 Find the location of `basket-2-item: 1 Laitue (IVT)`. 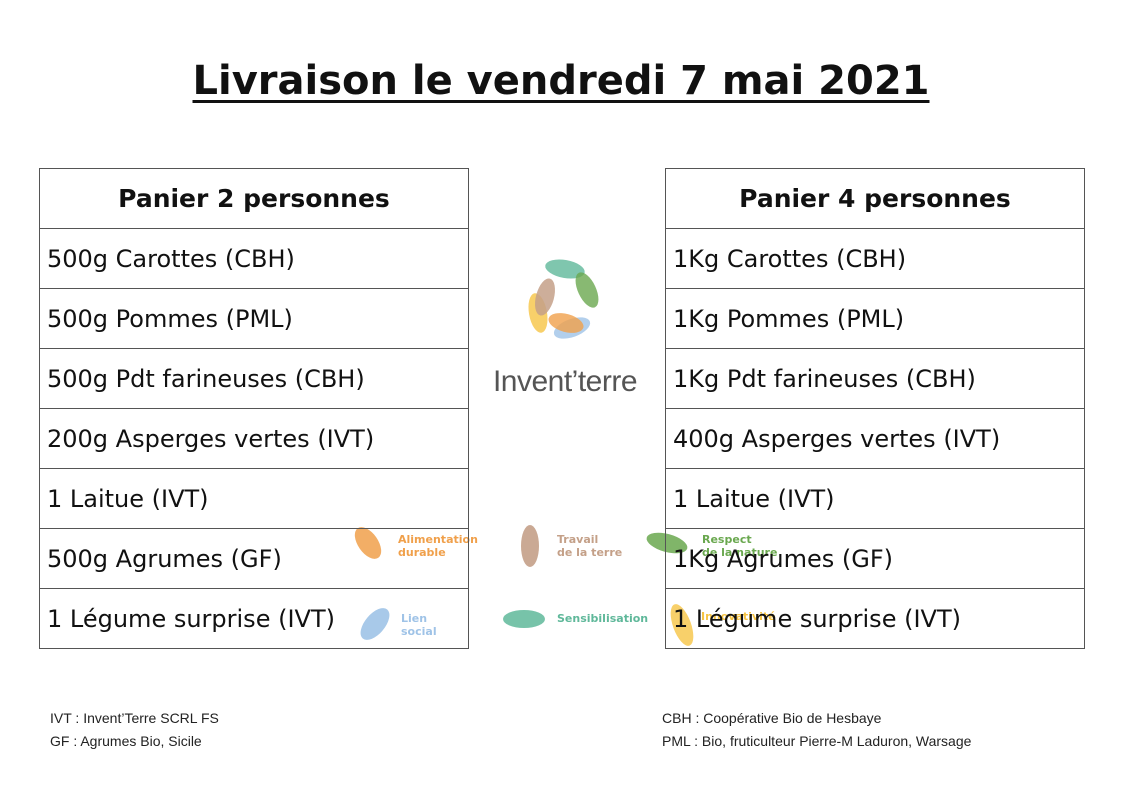

basket-2-item: 1 Laitue (IVT) is located at coordinates (254, 498).